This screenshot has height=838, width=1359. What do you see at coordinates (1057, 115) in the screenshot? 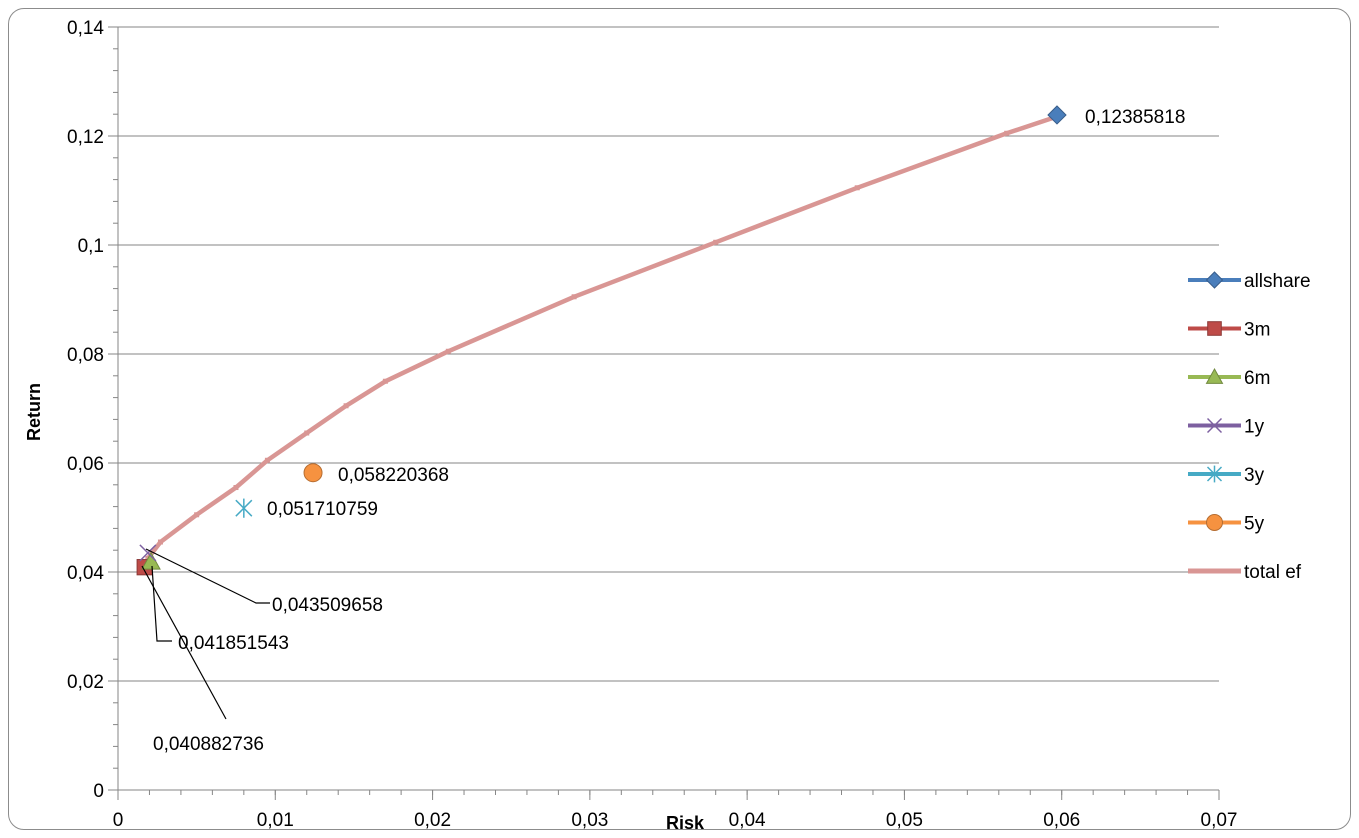
I see `series-allshare-point` at bounding box center [1057, 115].